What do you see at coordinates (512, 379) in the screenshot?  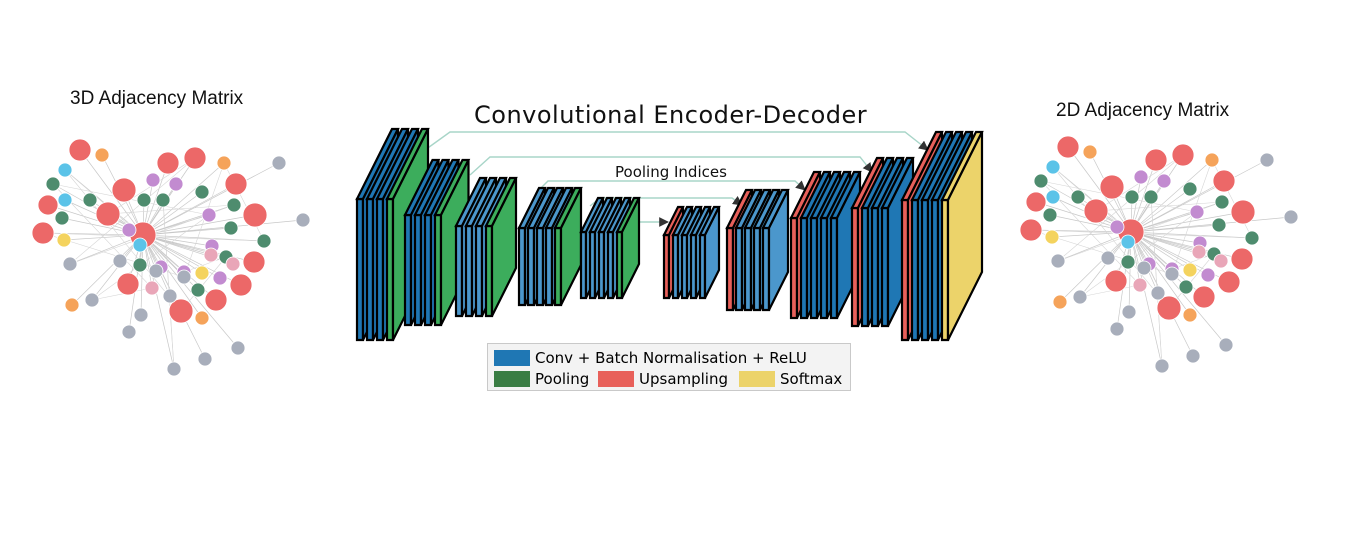 I see `legend-swatch-pooling` at bounding box center [512, 379].